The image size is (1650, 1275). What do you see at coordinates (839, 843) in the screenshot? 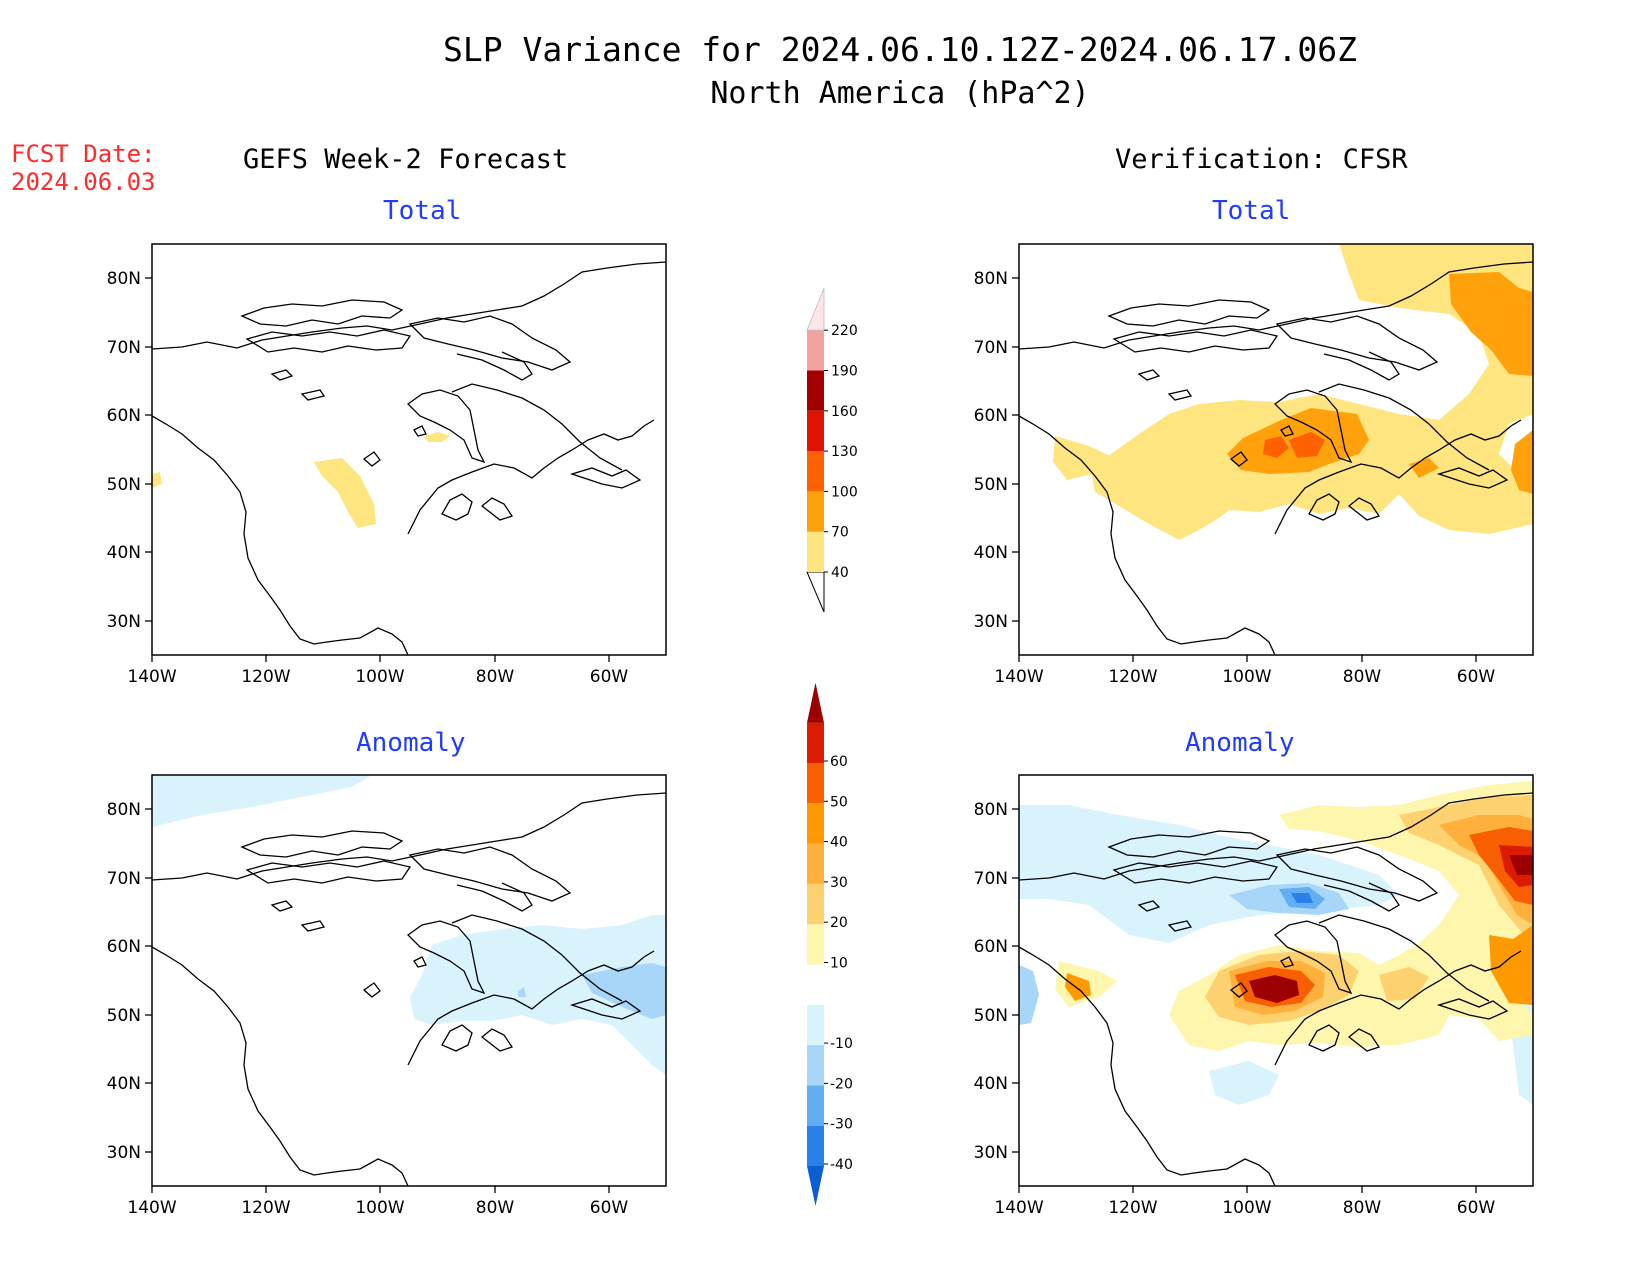
I see `colorbar-anomaly-label: 40` at bounding box center [839, 843].